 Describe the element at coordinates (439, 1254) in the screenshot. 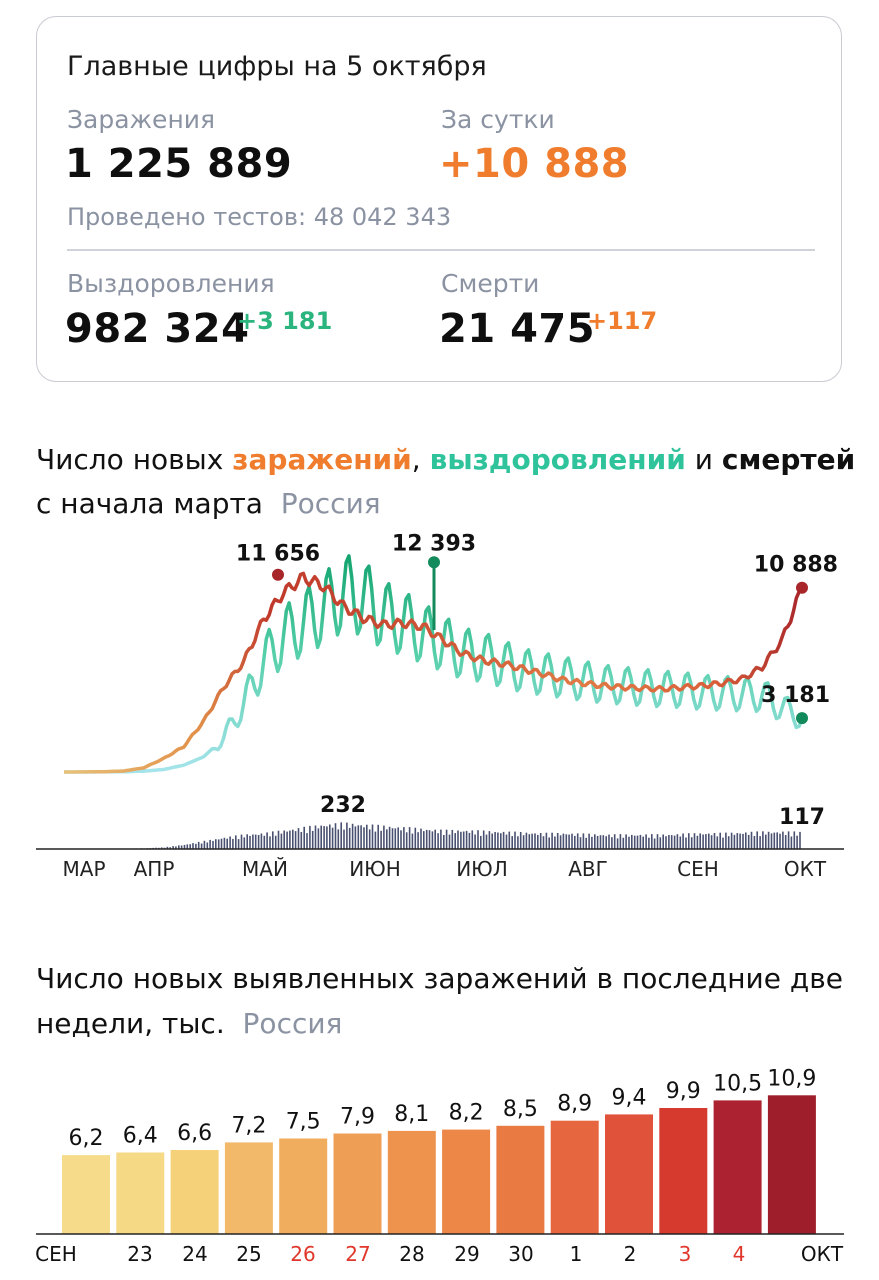

I see `x-ticks: СЕН 23 24 25 26 27 28 29 30 1 2 3 4 ОКТ` at that location.